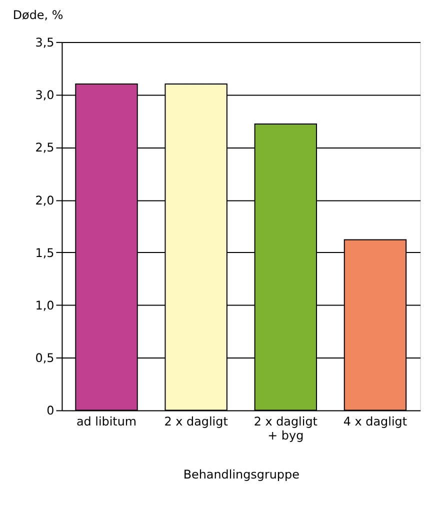  What do you see at coordinates (44, 253) in the screenshot?
I see `y-tick-label: 1,5` at bounding box center [44, 253].